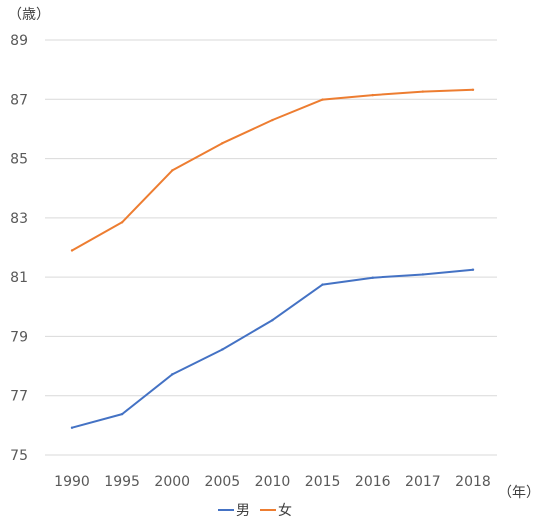  Describe the element at coordinates (19, 456) in the screenshot. I see `y-tick-label: 75` at that location.